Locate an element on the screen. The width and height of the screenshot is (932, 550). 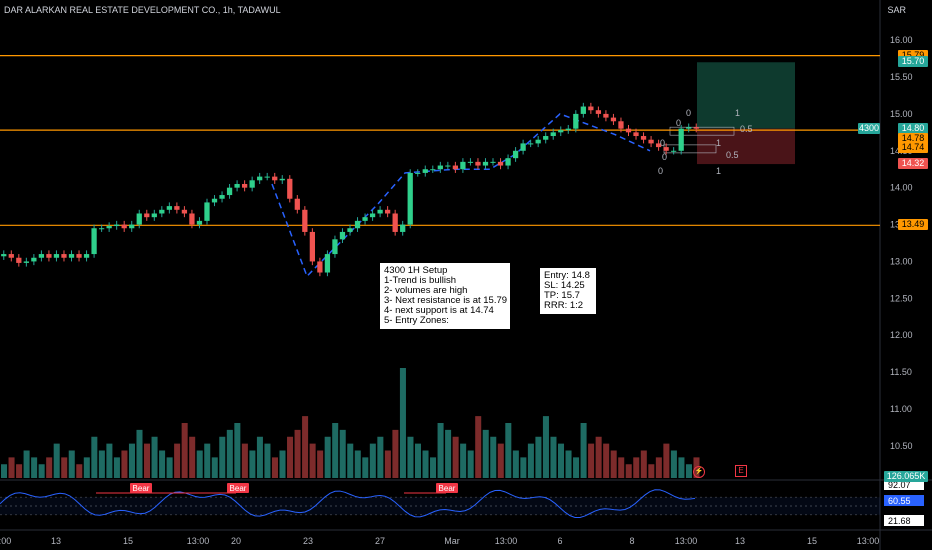
x-tick-label: 15 is located at coordinates (128, 541).